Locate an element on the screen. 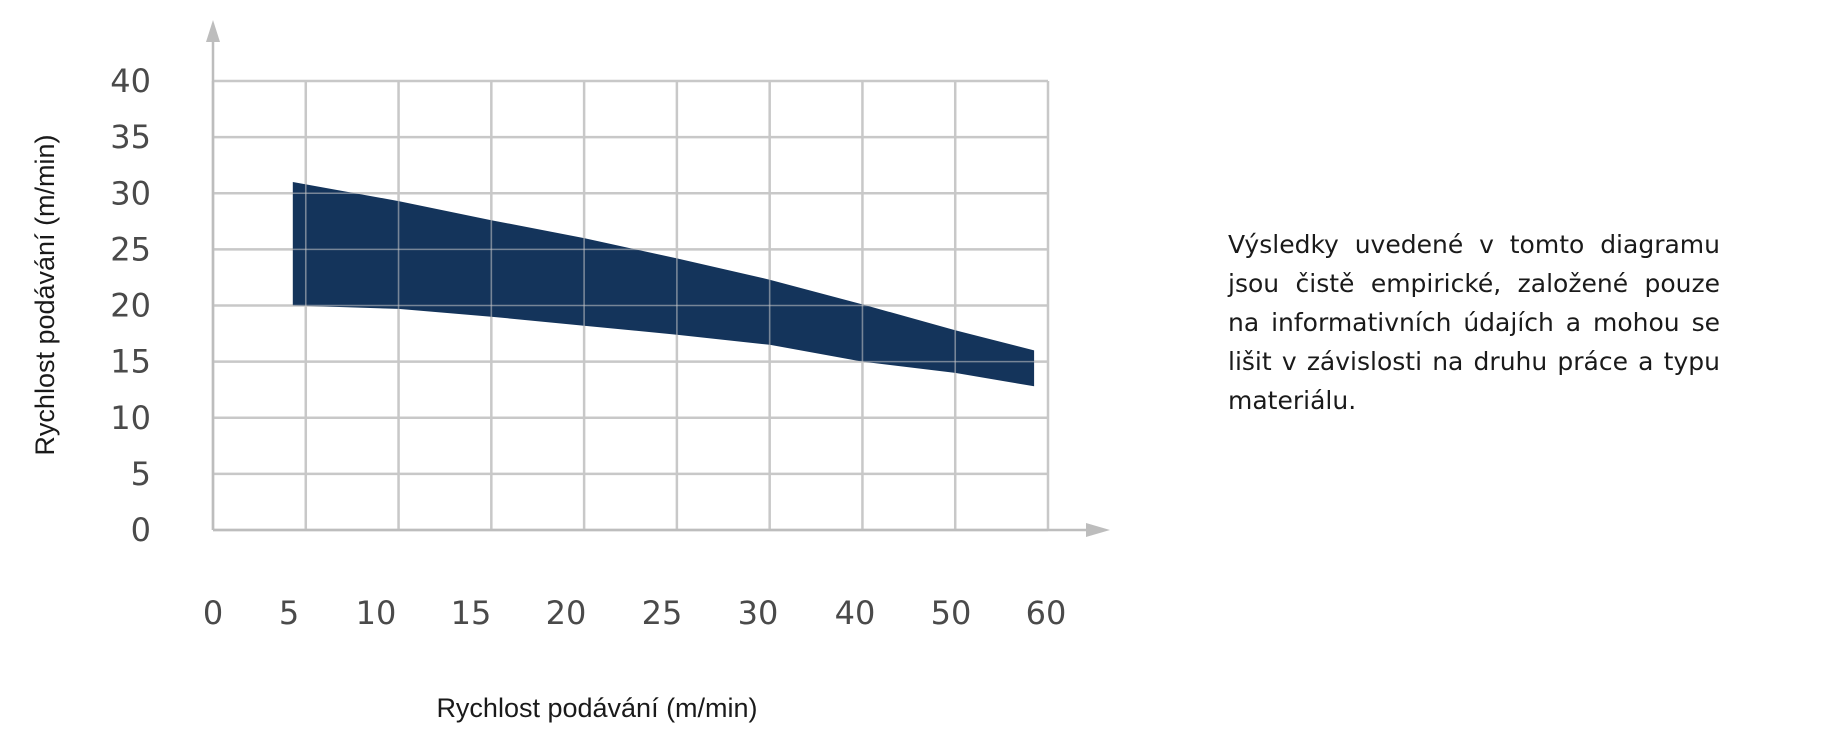 The width and height of the screenshot is (1837, 755). x-tick-label: 10 is located at coordinates (376, 613).